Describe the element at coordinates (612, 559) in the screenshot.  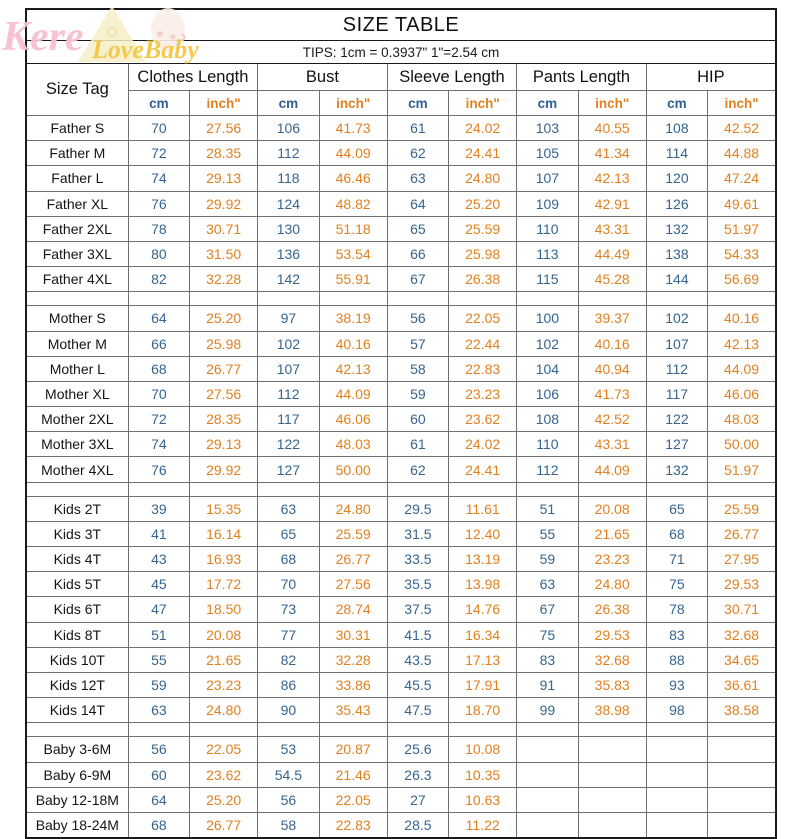
I see `cell-inch: 23.23` at that location.